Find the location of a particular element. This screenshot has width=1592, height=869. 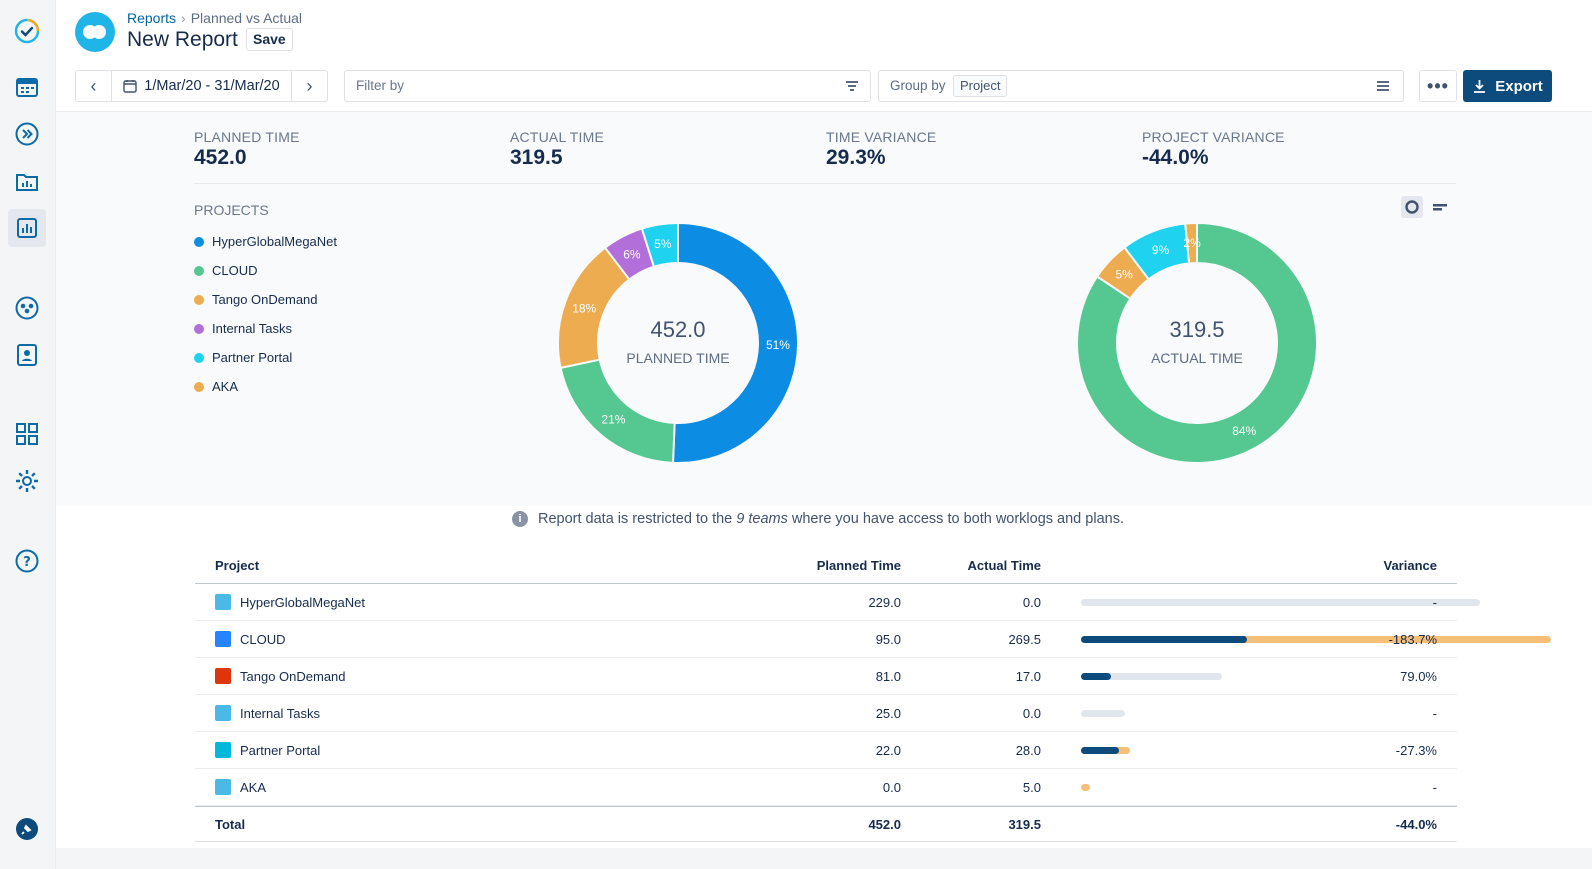

table-row: CLOUD 95.0 269.5 -183.7% is located at coordinates (873, 639).